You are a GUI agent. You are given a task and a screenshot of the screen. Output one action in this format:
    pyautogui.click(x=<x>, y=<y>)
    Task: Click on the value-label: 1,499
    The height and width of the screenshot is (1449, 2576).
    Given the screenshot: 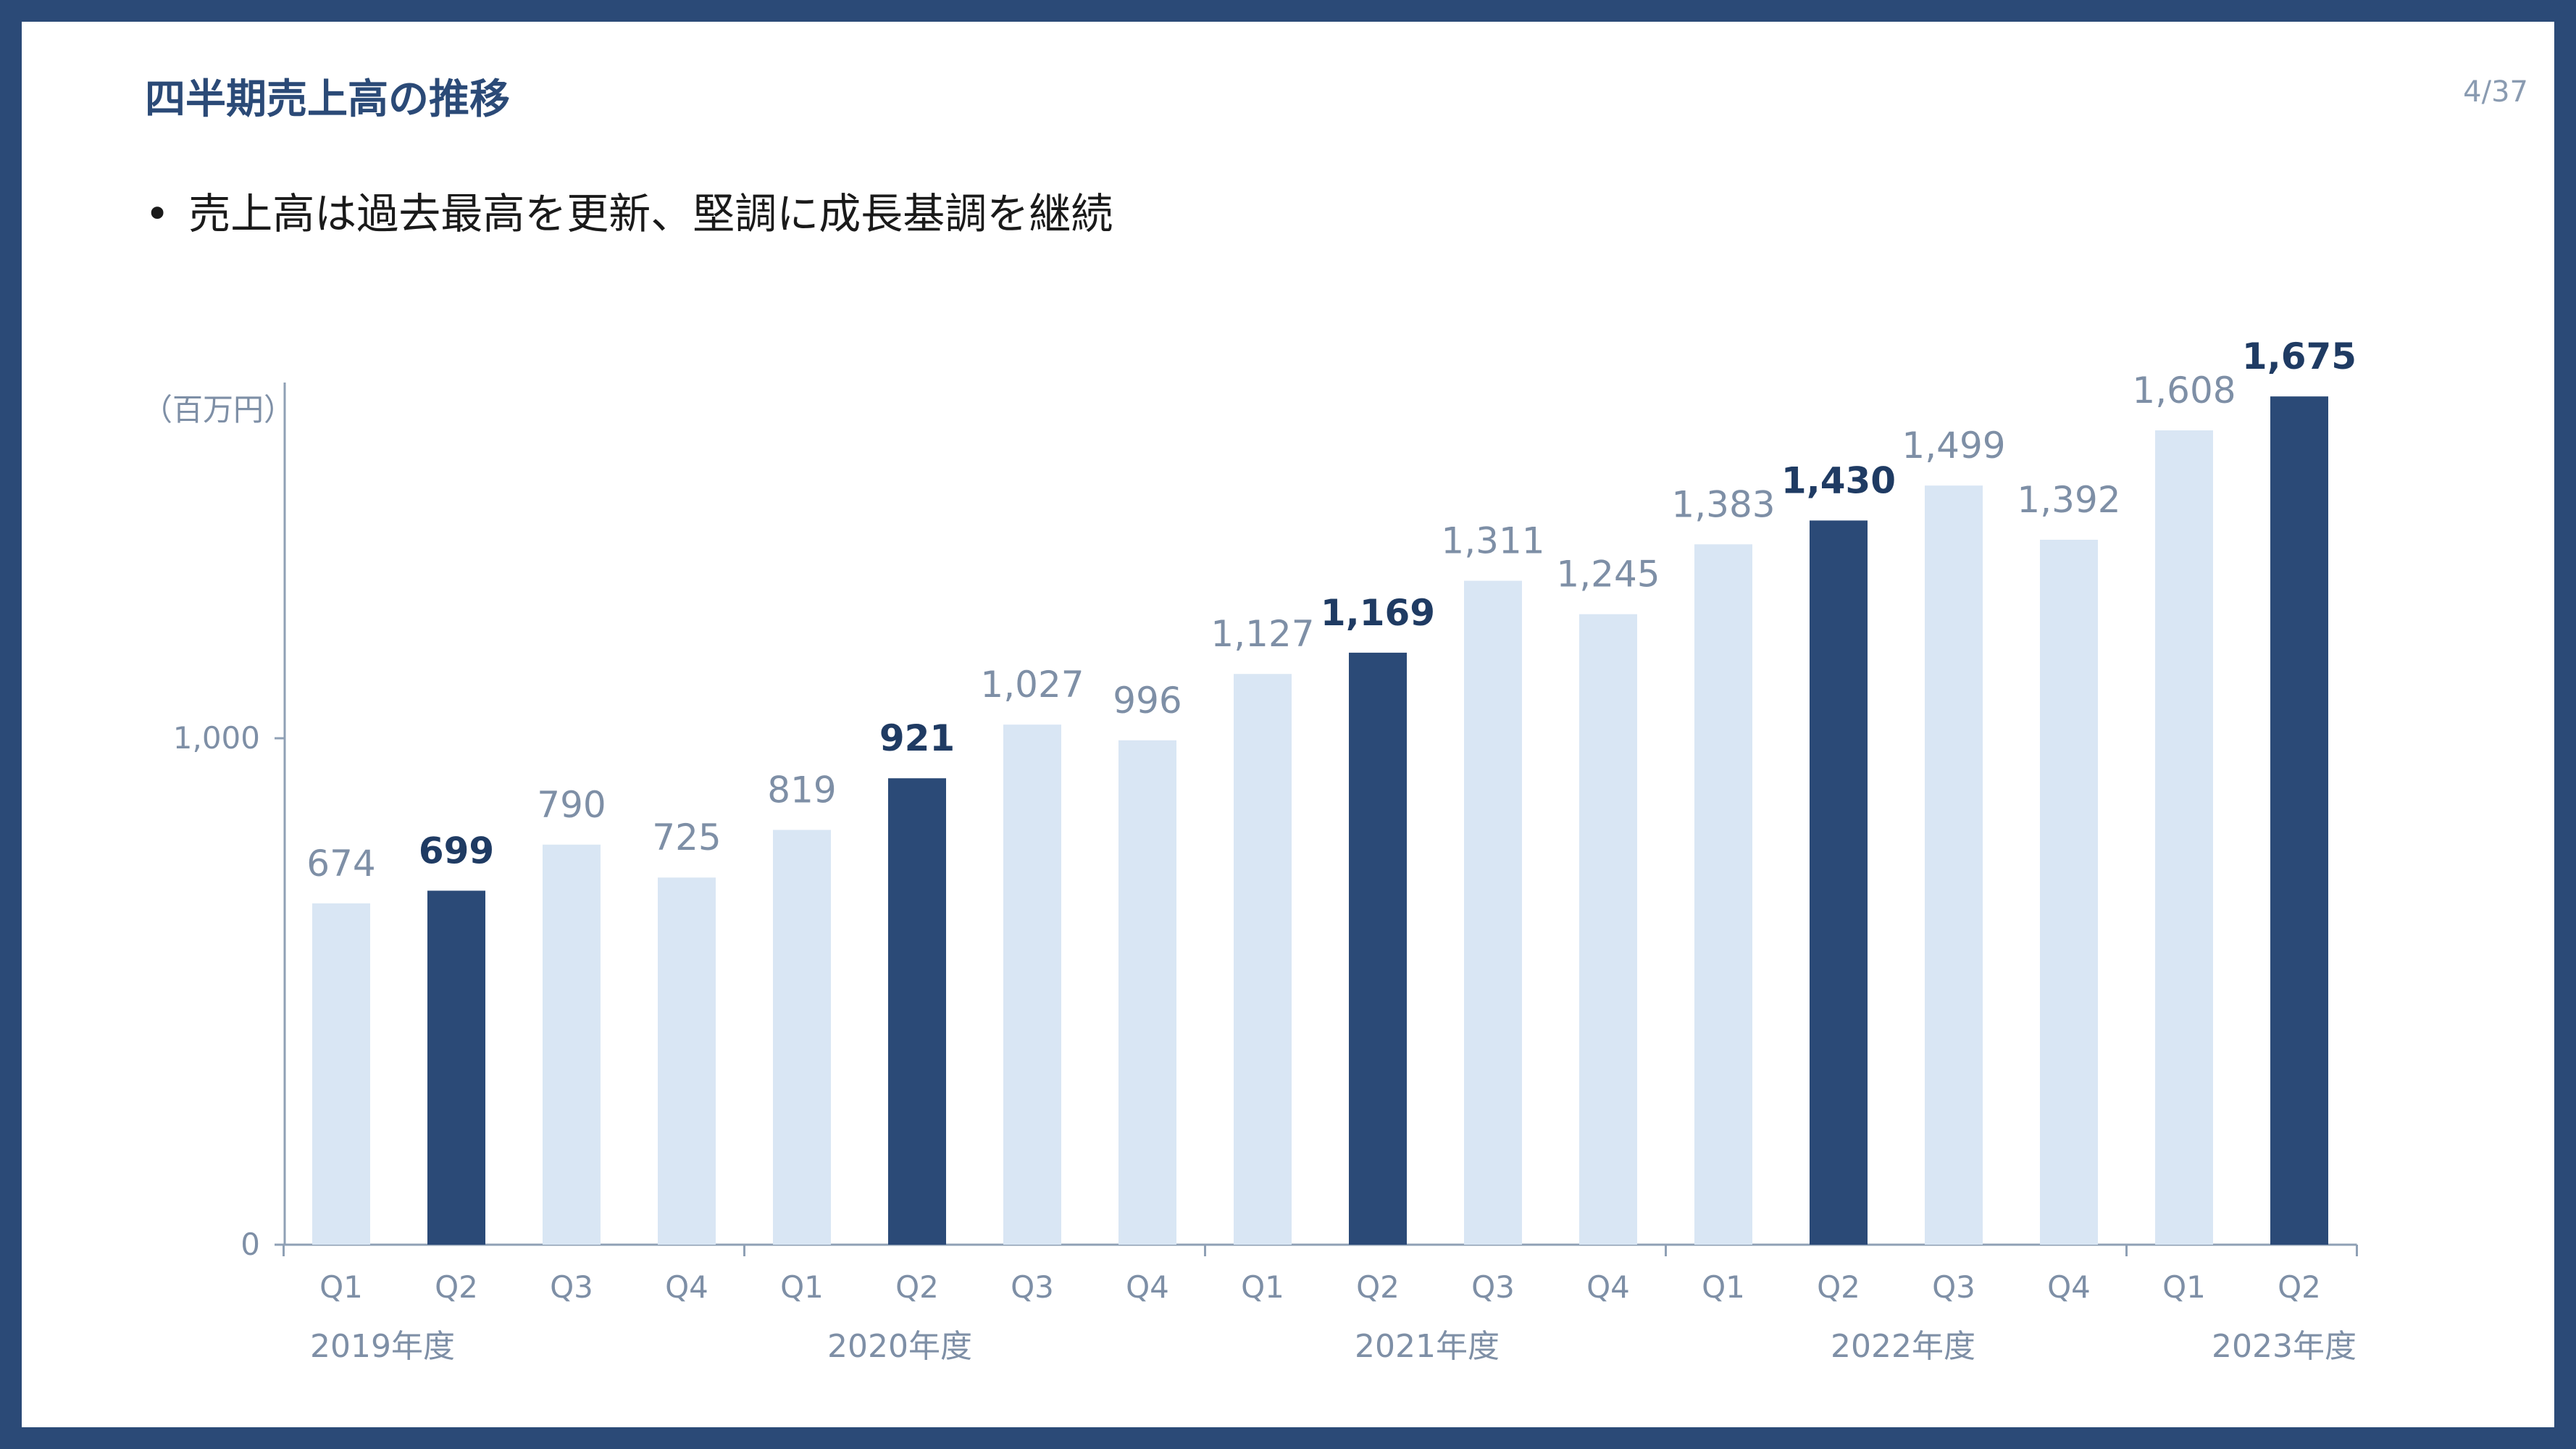 What is the action you would take?
    pyautogui.click(x=1954, y=446)
    